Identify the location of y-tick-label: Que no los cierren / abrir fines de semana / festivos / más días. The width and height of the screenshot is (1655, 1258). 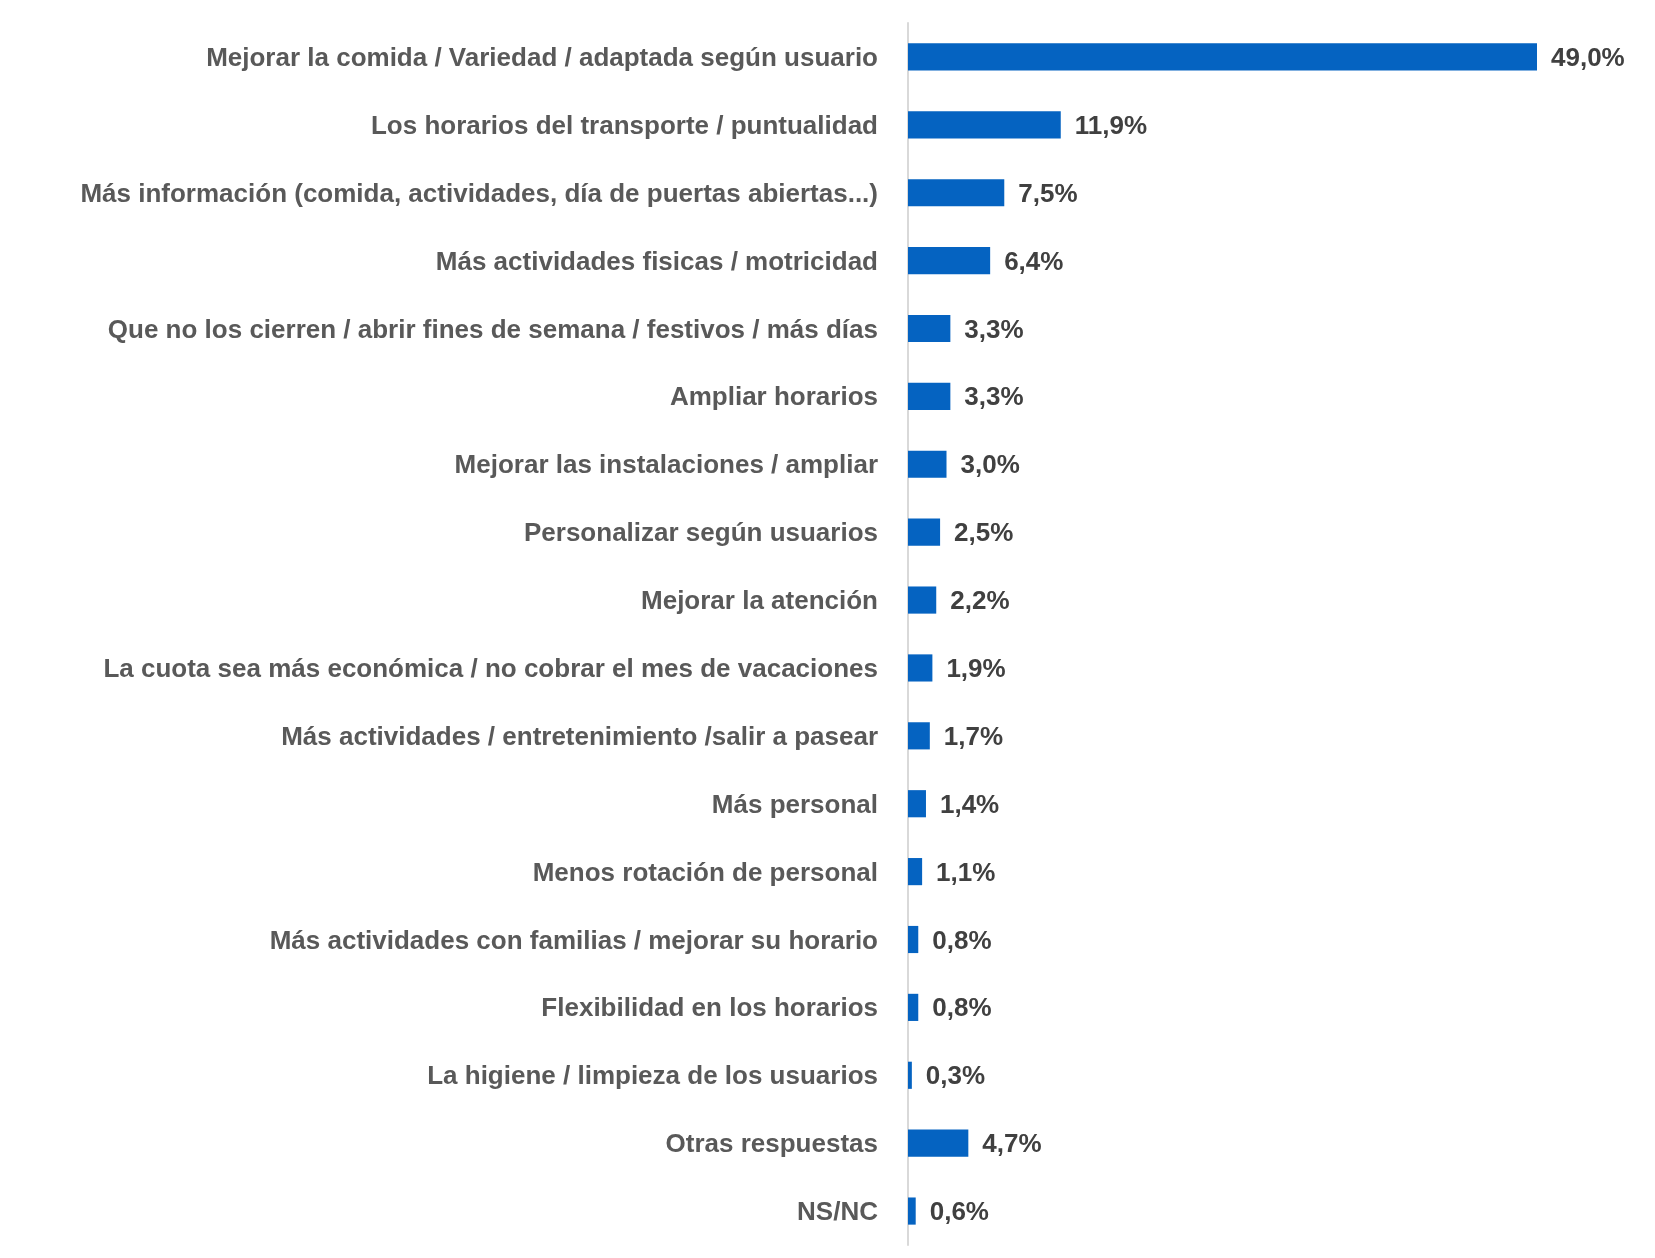
(492, 328).